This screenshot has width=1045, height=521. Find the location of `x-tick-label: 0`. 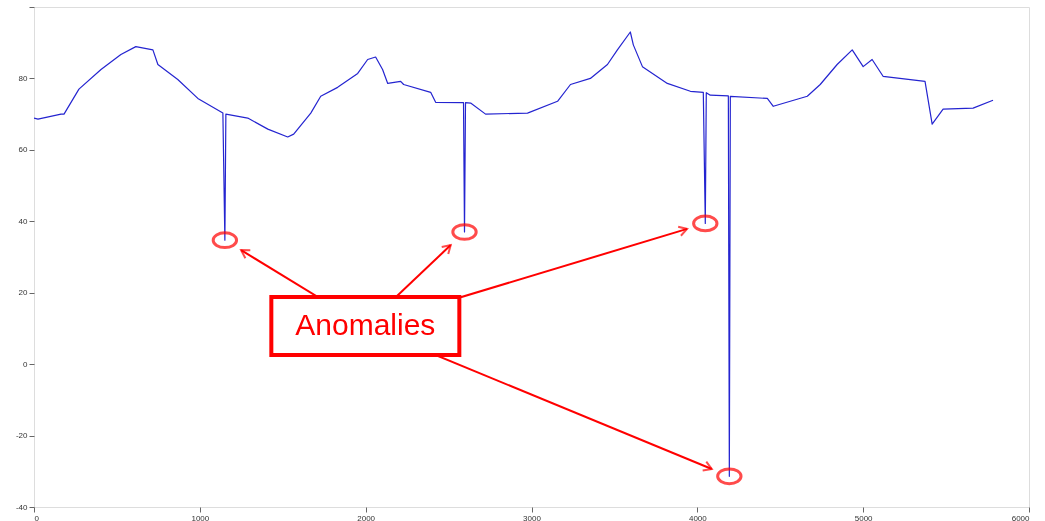

x-tick-label: 0 is located at coordinates (37, 517).